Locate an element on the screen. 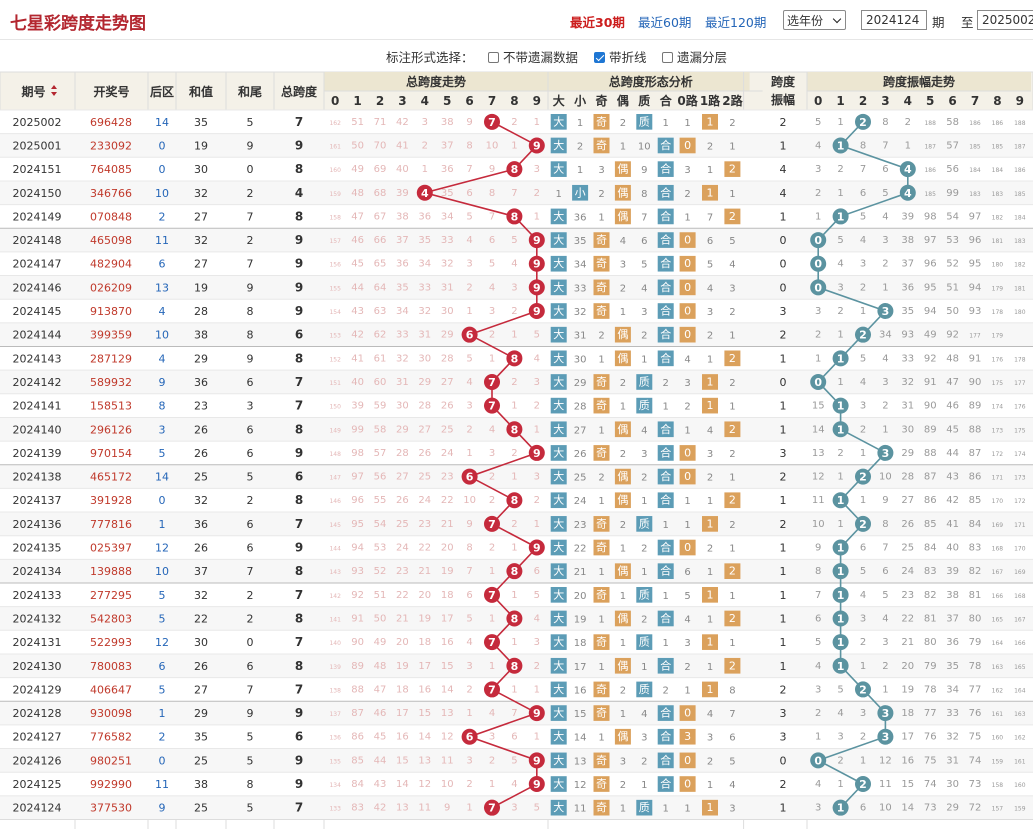 This screenshot has width=1033, height=829. amp-missing-value: 180 is located at coordinates (998, 265).